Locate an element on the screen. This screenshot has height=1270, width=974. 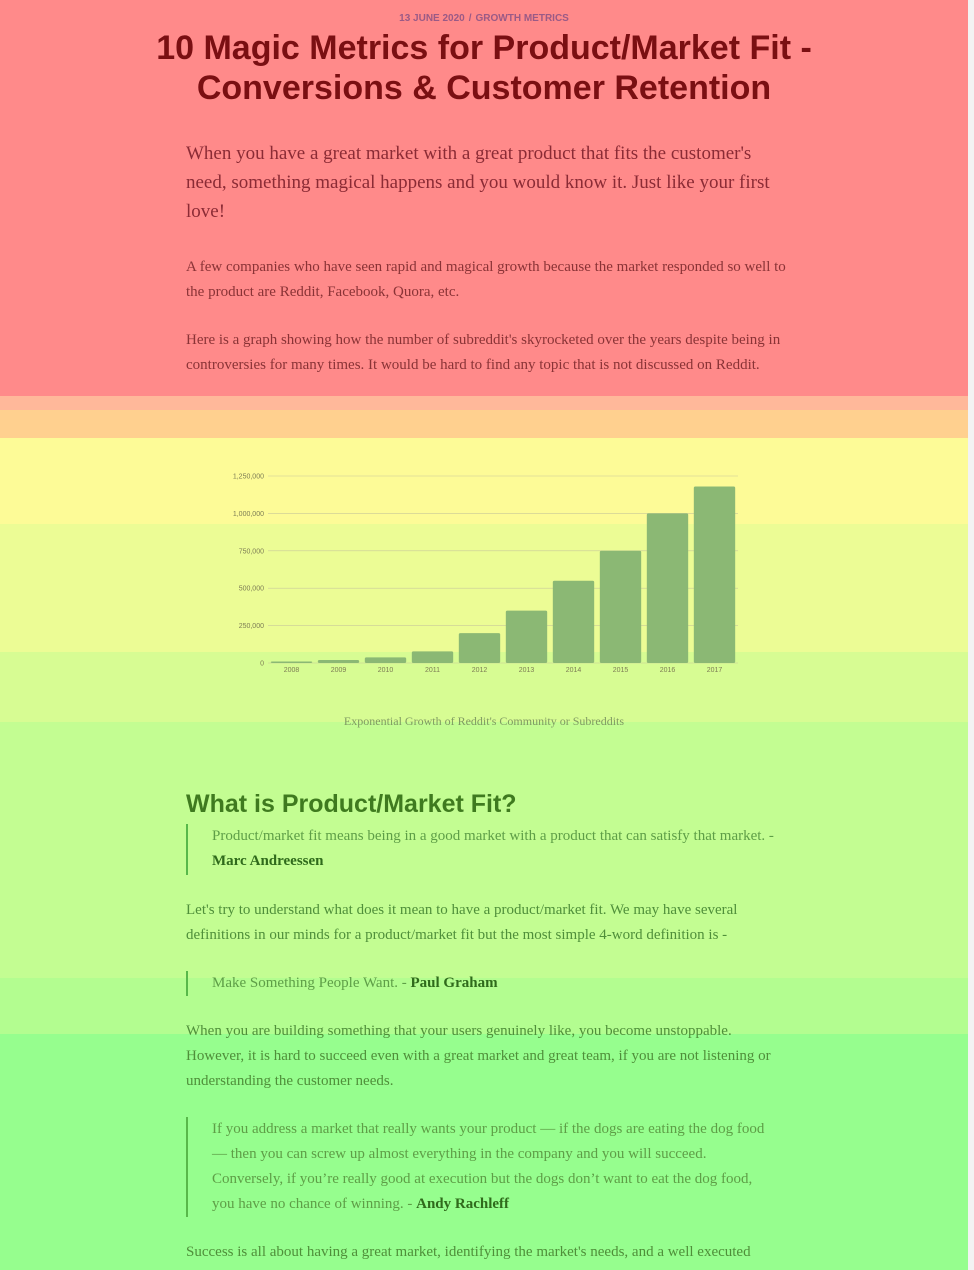
post-meta: 13 JUNE 2020/GROWTH METRICS is located at coordinates (484, 18).